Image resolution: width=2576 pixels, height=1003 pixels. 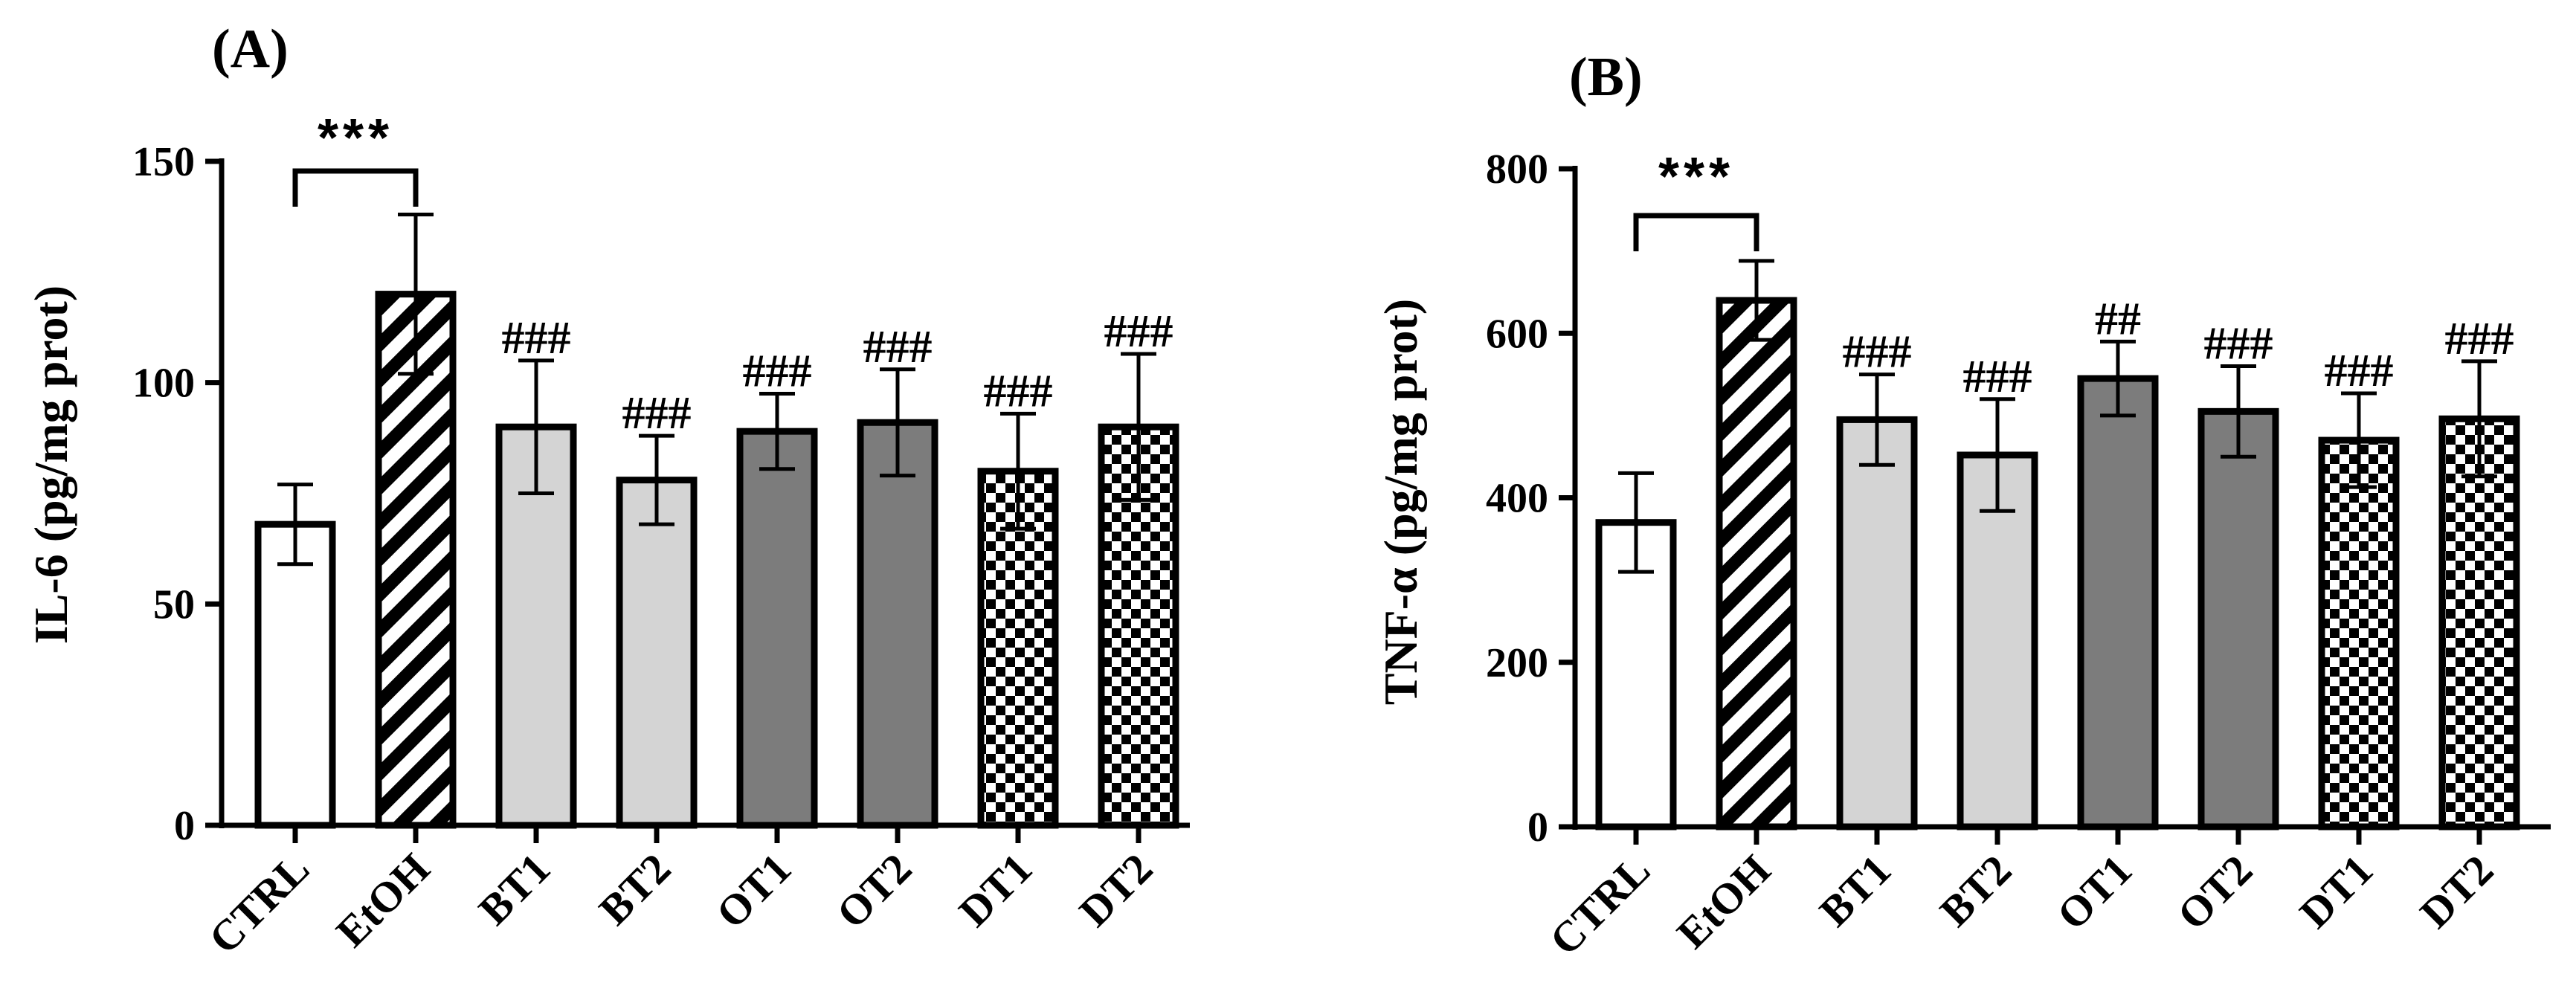 What do you see at coordinates (51, 465) in the screenshot?
I see `y-axis-label-a: IL-6 (pg/mg prot)` at bounding box center [51, 465].